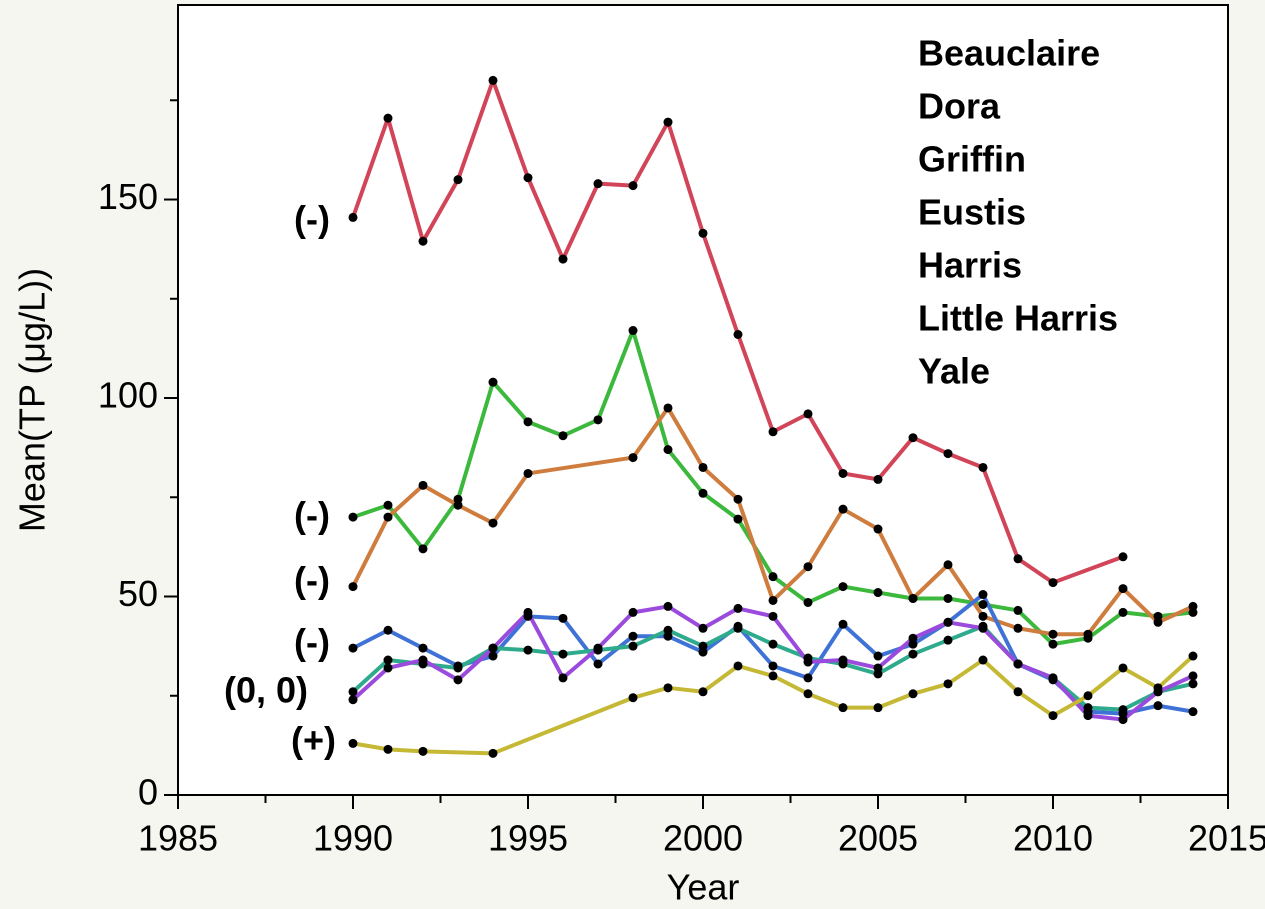  What do you see at coordinates (878, 838) in the screenshot?
I see `x-tick-label: 2005` at bounding box center [878, 838].